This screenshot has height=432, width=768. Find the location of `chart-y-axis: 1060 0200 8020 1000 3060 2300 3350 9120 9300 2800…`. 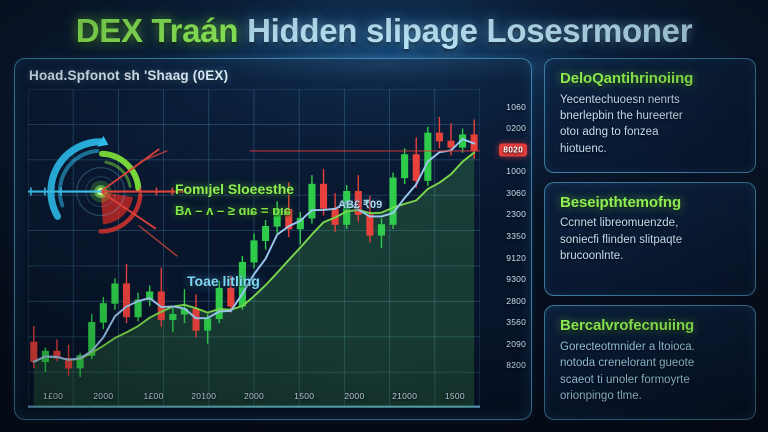

chart-y-axis: 1060 0200 8020 1000 3060 2300 3350 9120 9300 2800… is located at coordinates (504, 236).